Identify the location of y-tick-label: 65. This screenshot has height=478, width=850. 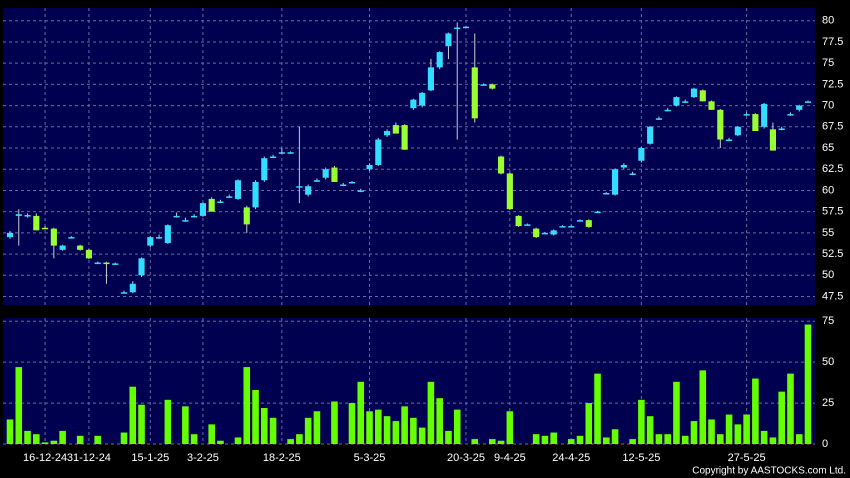
(828, 148).